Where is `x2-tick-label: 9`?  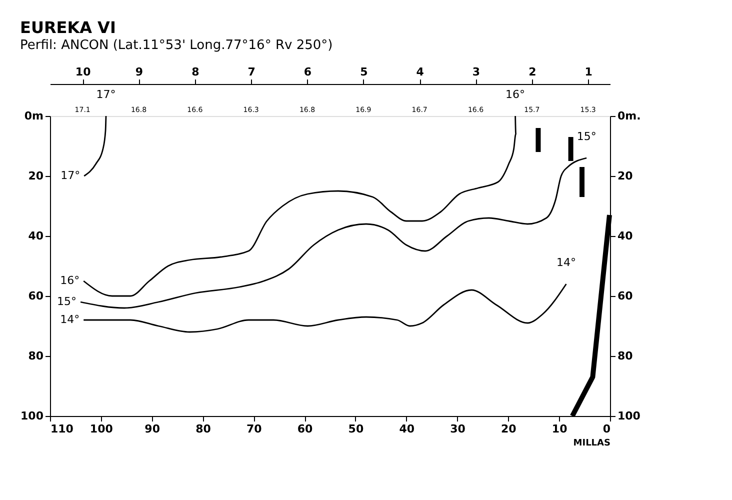
x2-tick-label: 9 is located at coordinates (139, 72).